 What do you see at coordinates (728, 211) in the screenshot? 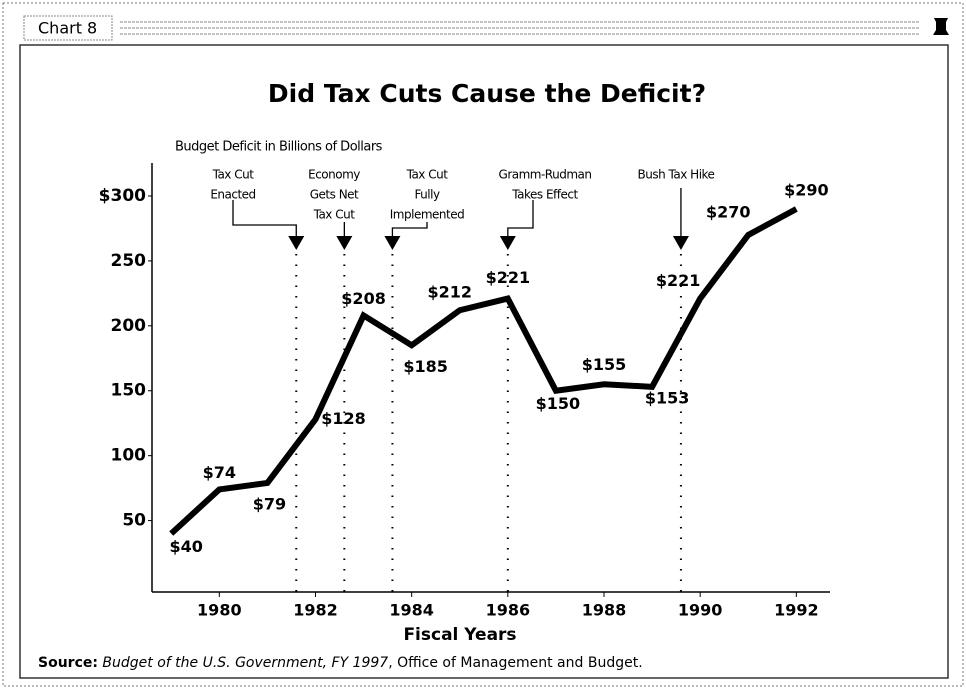
I see `data-label: $270` at bounding box center [728, 211].